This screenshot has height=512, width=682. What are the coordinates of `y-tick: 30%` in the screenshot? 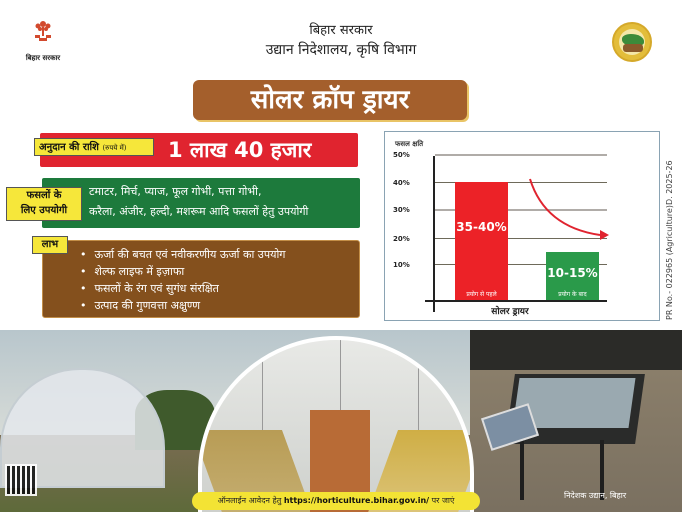 It's located at (401, 210).